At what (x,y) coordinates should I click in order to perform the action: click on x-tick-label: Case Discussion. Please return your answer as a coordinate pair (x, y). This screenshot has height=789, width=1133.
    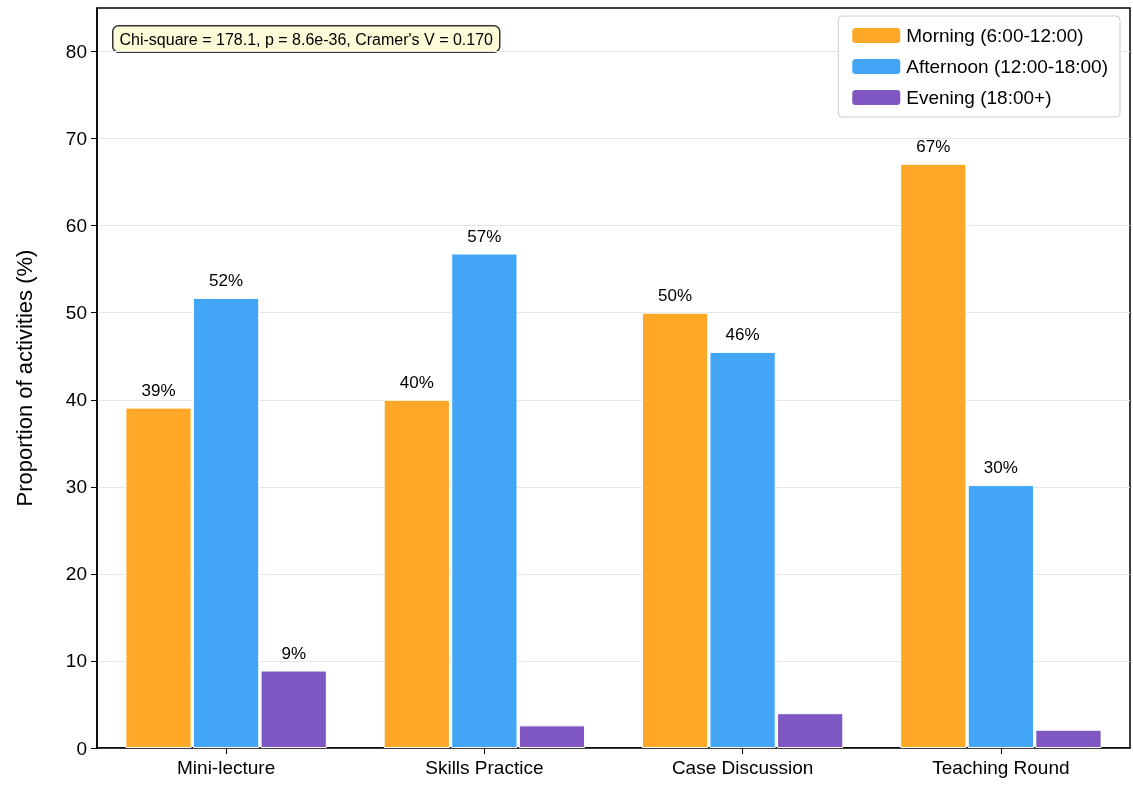
    Looking at the image, I should click on (742, 767).